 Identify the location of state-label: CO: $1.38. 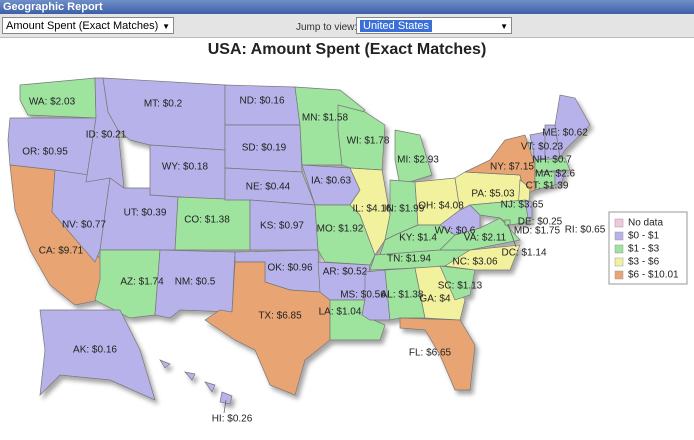
(207, 220).